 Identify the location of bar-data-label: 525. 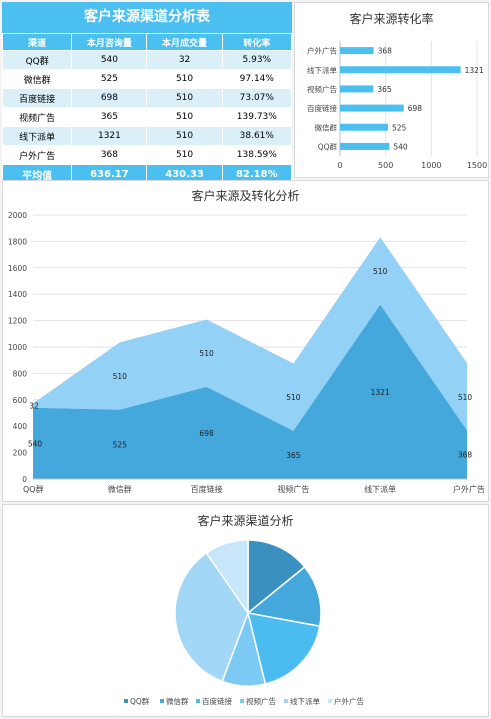
(399, 127).